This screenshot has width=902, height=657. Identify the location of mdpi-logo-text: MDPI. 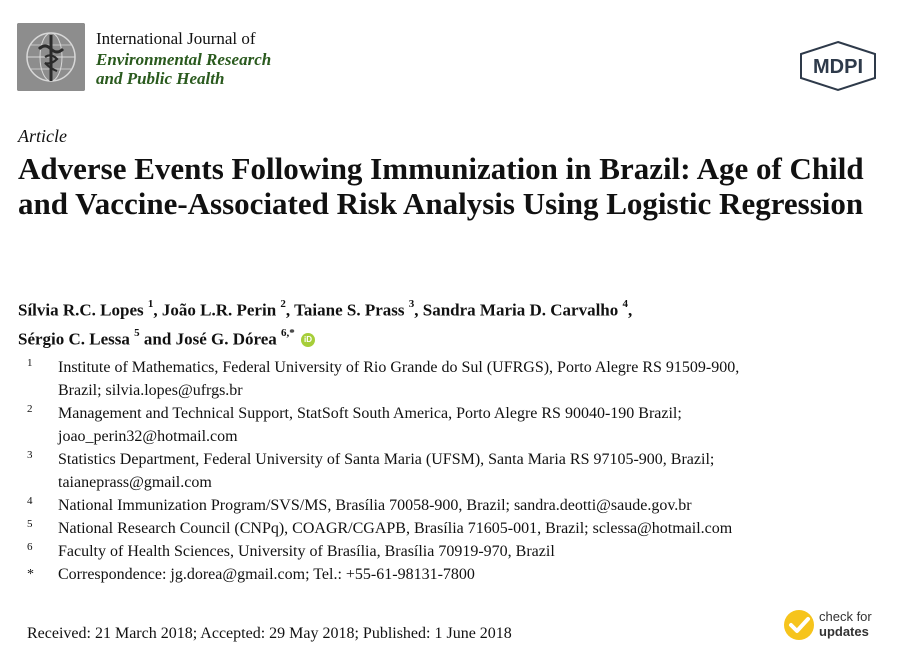
(838, 67).